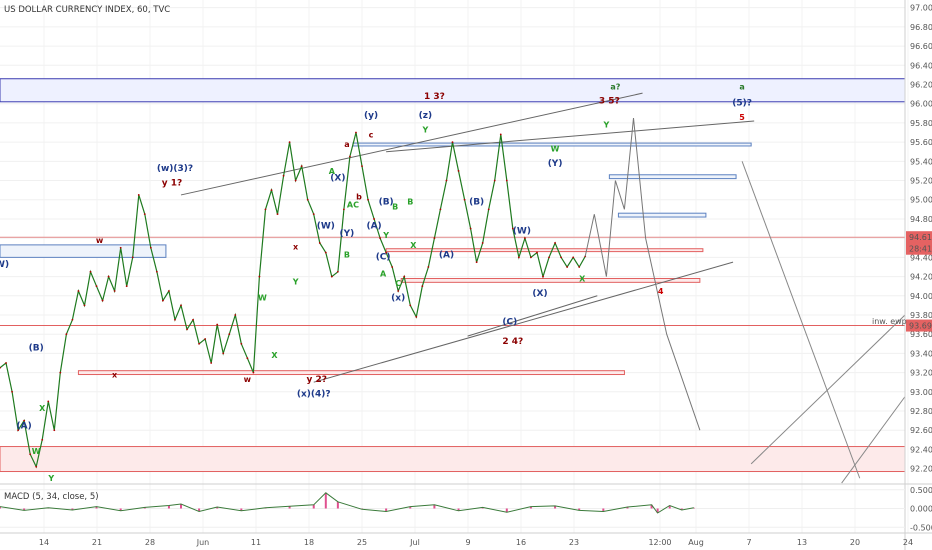 The height and width of the screenshot is (550, 932). Describe the element at coordinates (346, 144) in the screenshot. I see `wave-label: a` at that location.